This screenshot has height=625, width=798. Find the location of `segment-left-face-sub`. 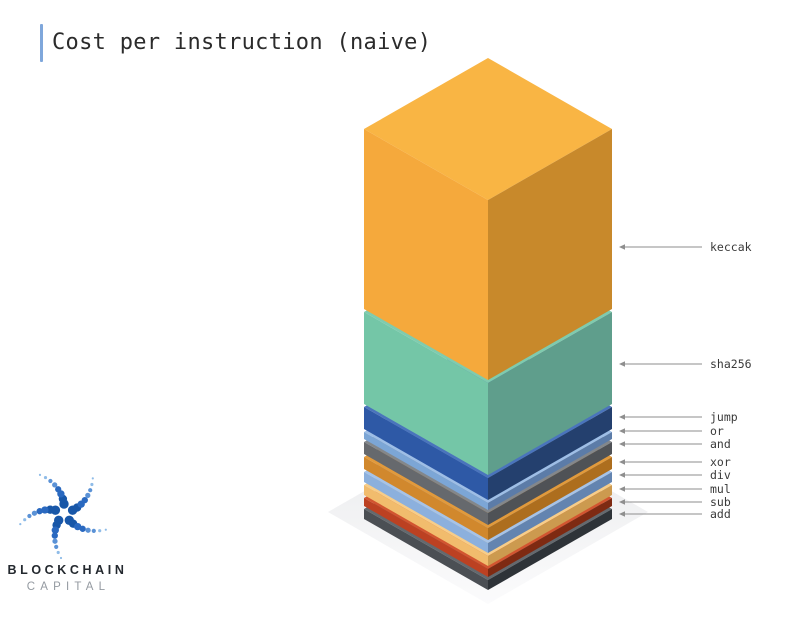

segment-left-face-sub is located at coordinates (426, 537).